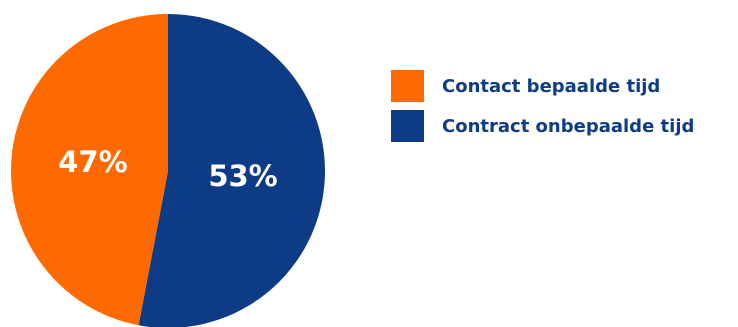 The width and height of the screenshot is (738, 327). I want to click on pie-value-label: 53%, so click(242, 176).